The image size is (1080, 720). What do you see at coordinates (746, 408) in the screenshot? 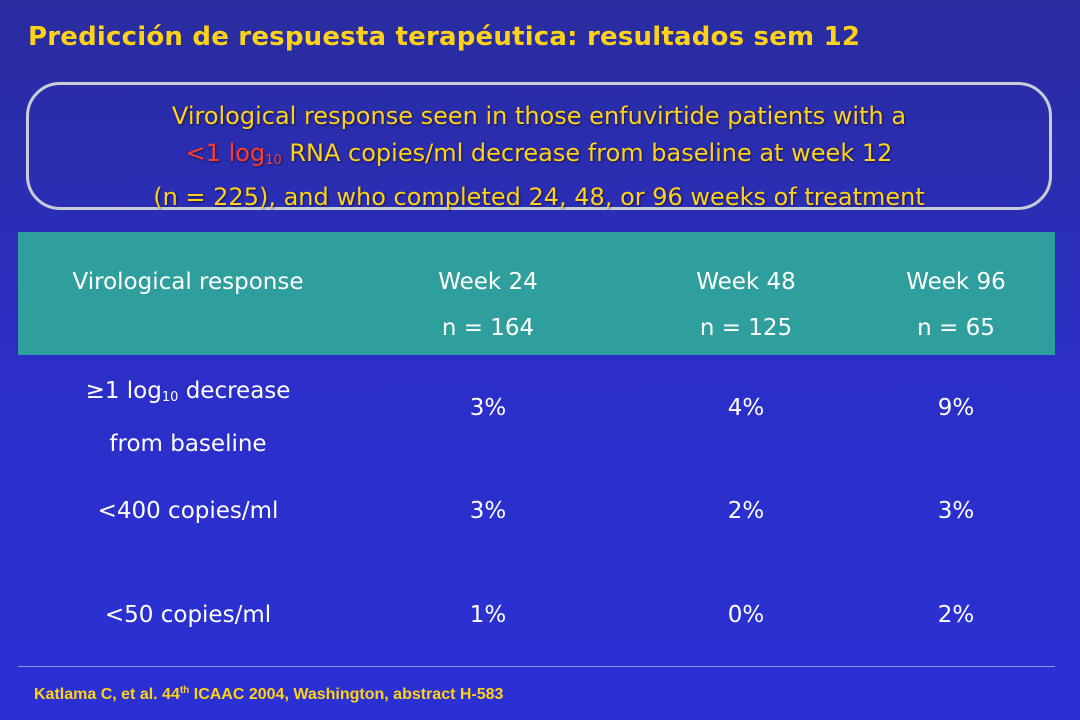
I see `row-1-week-48-value: 4%` at bounding box center [746, 408].